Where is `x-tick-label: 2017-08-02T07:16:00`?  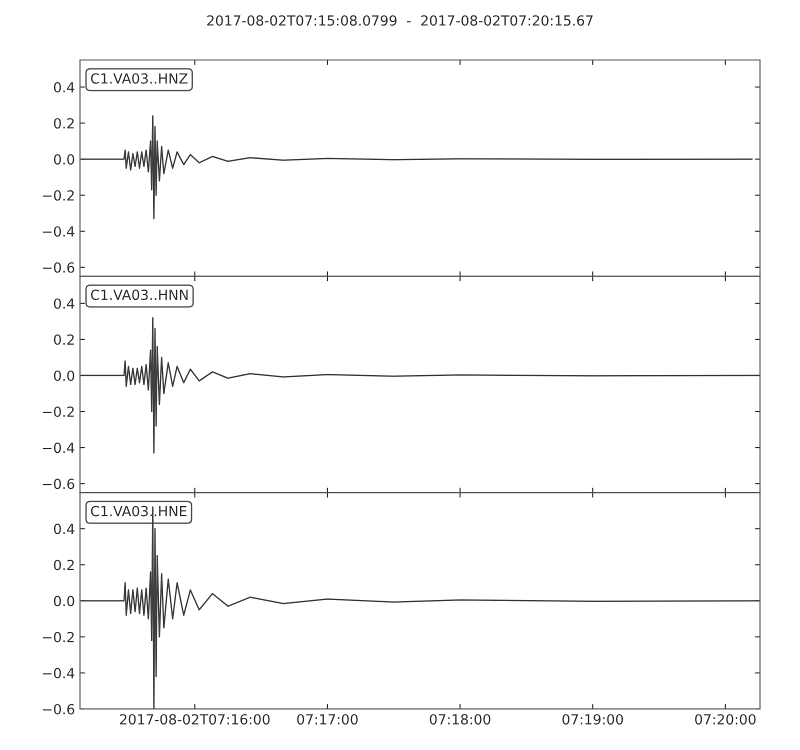 x-tick-label: 2017-08-02T07:16:00 is located at coordinates (195, 719).